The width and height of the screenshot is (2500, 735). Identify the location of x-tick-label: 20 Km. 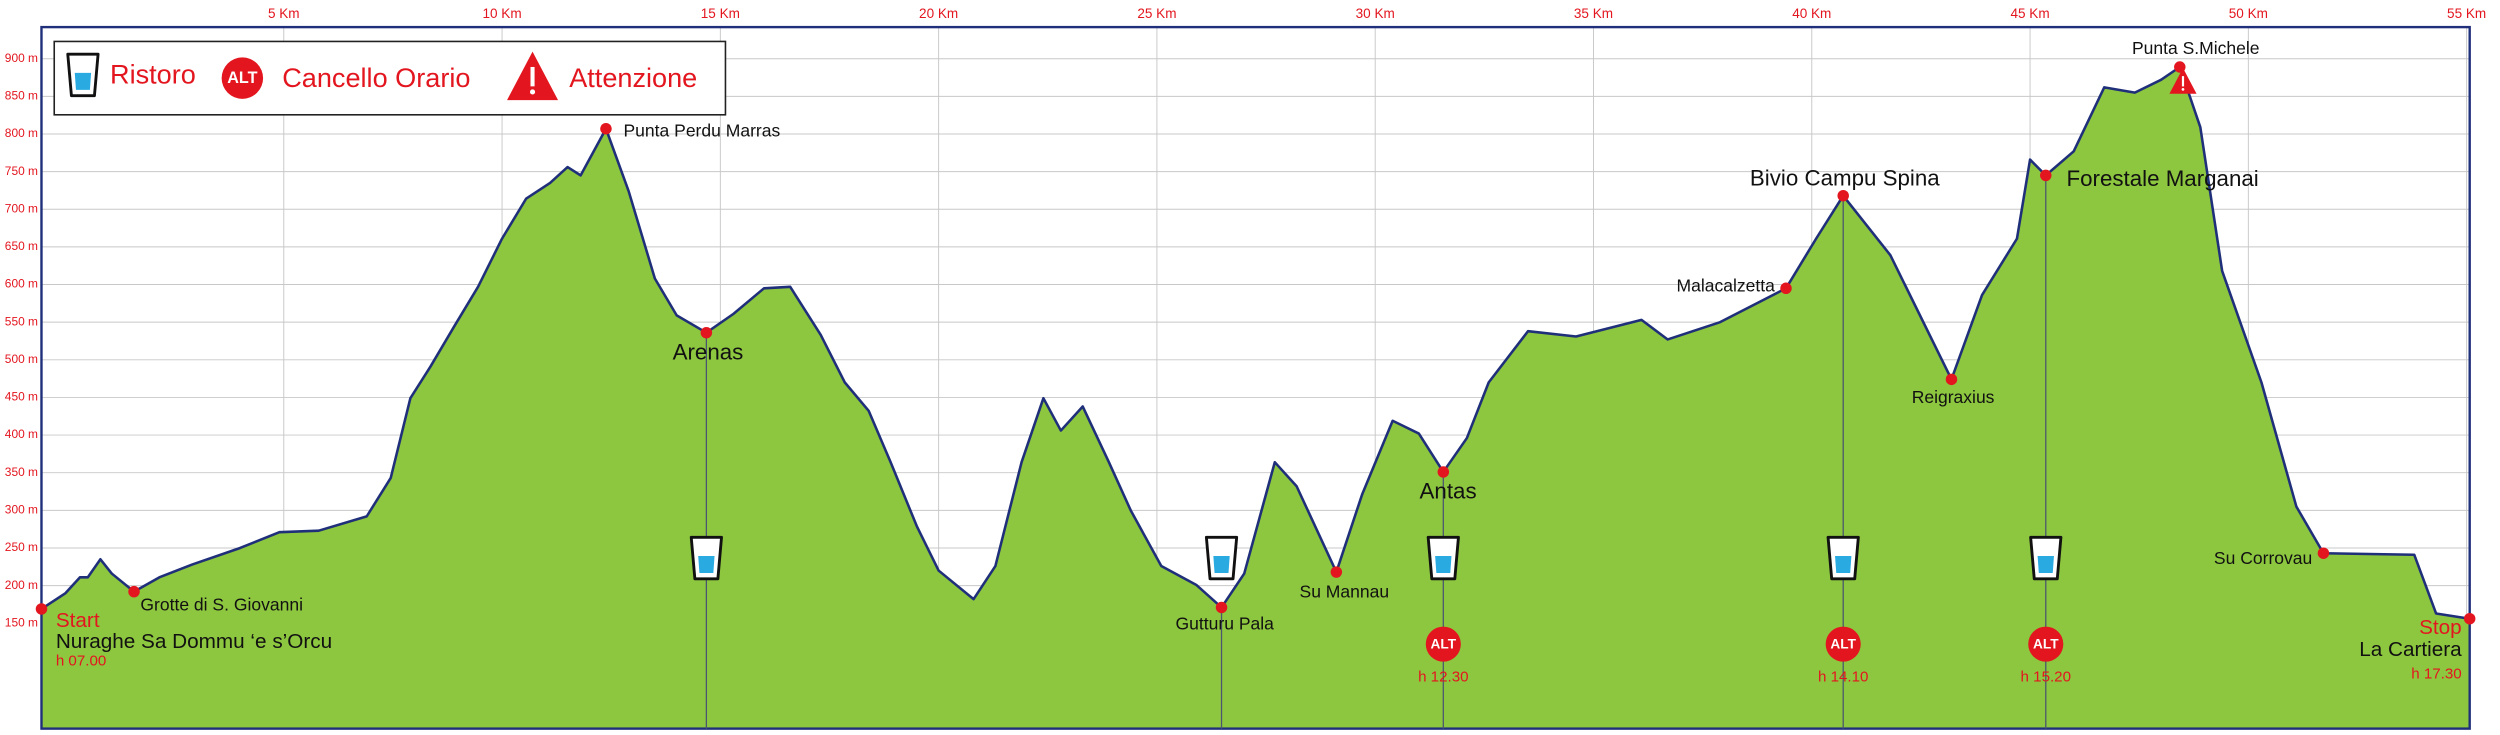
(938, 13).